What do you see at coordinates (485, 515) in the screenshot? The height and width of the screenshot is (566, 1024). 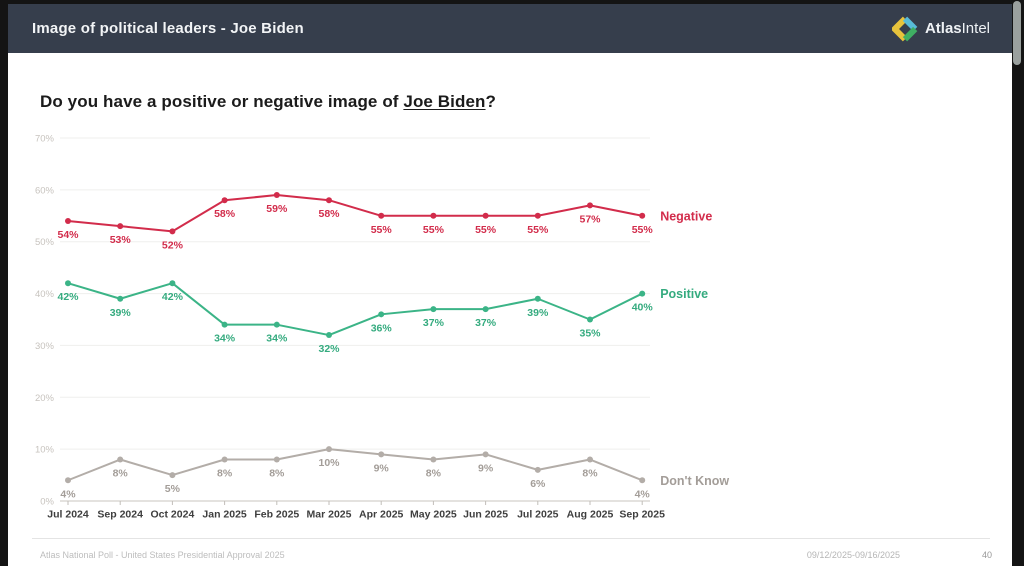 I see `x-axis-label: Jun 2025` at bounding box center [485, 515].